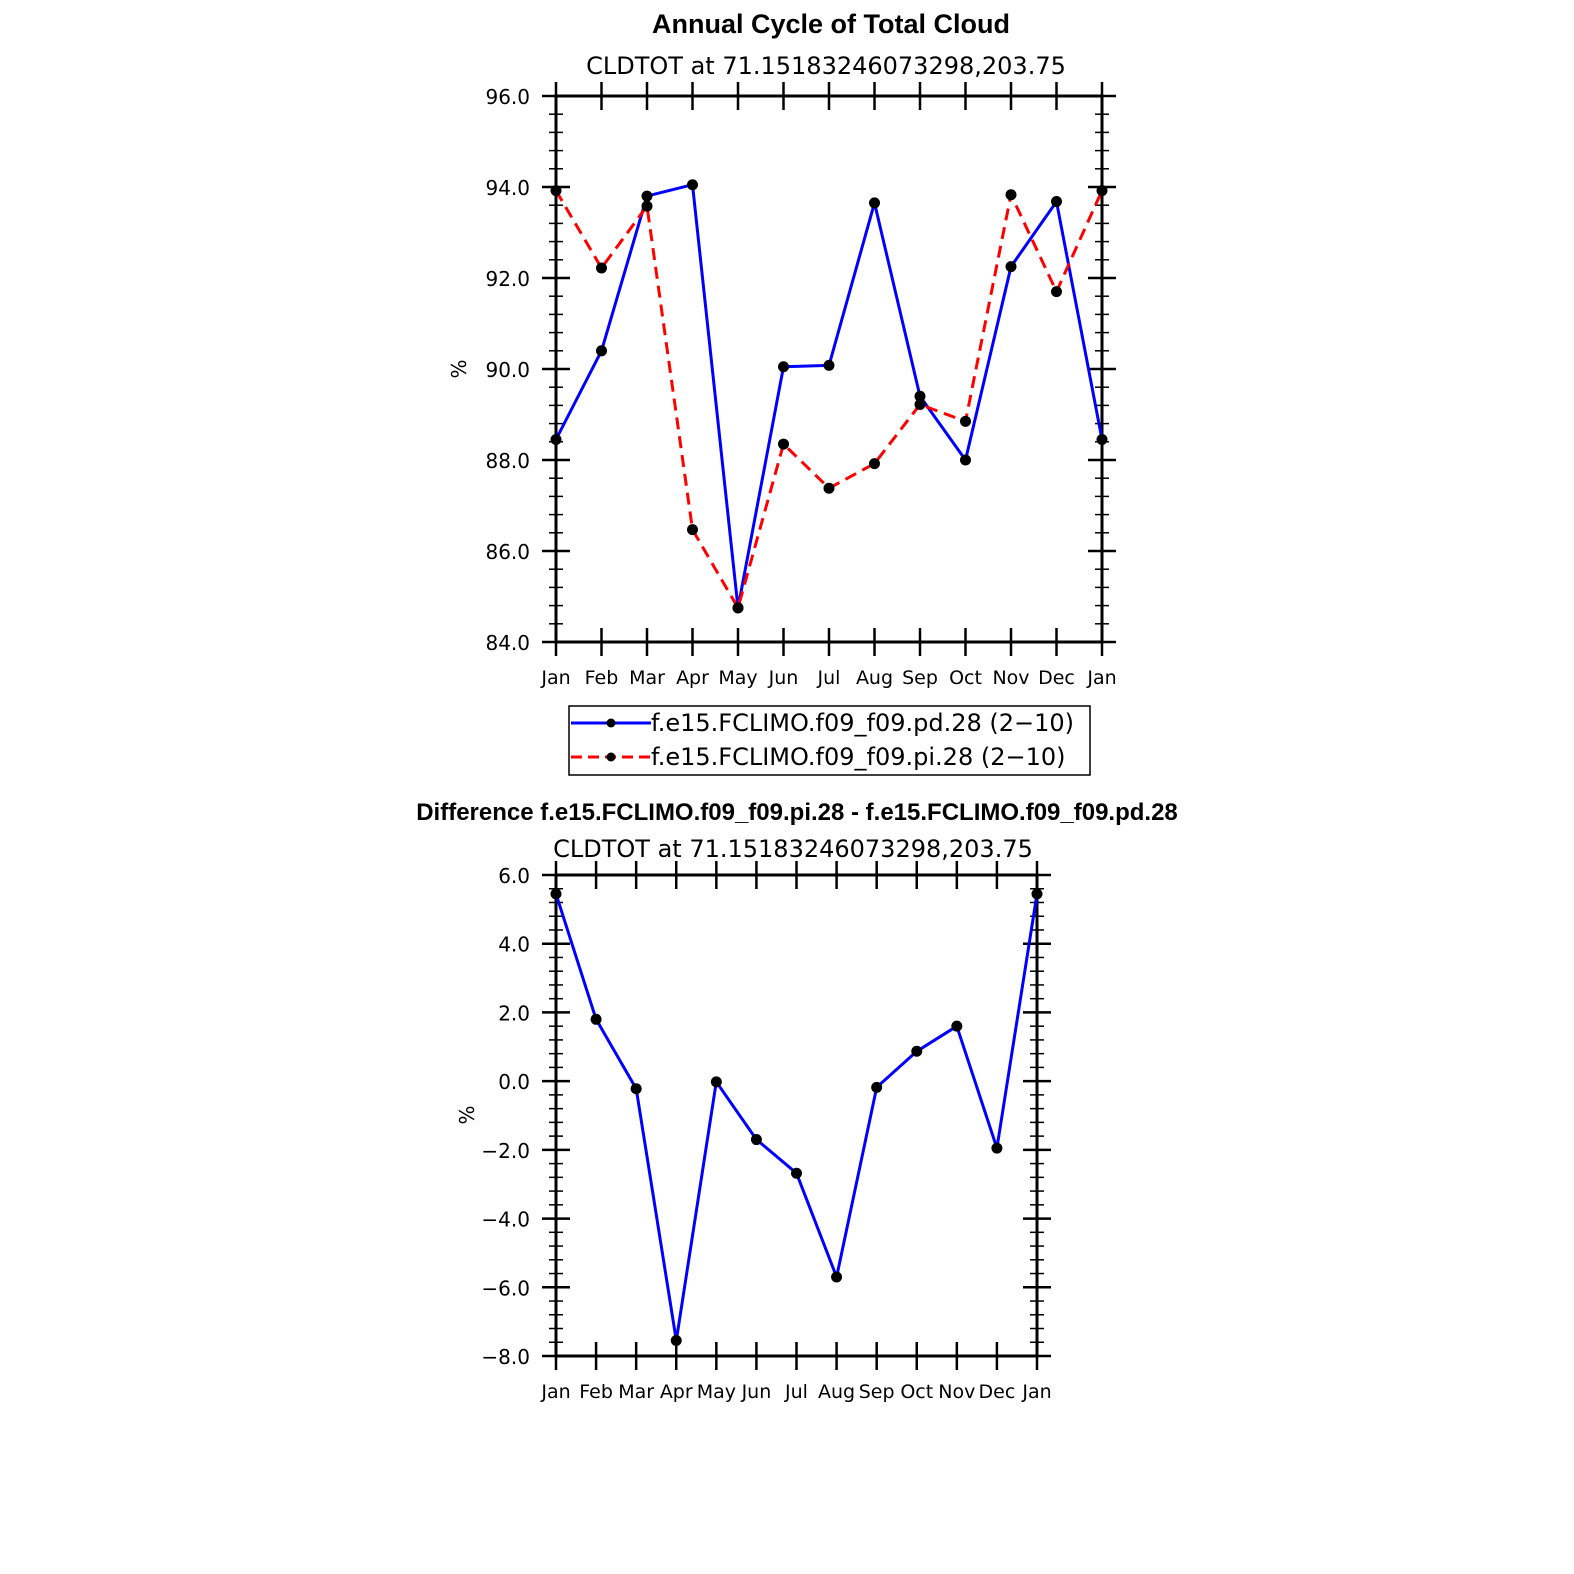 Image resolution: width=1574 pixels, height=1574 pixels. I want to click on chart1-x-tick-label: Feb, so click(602, 678).